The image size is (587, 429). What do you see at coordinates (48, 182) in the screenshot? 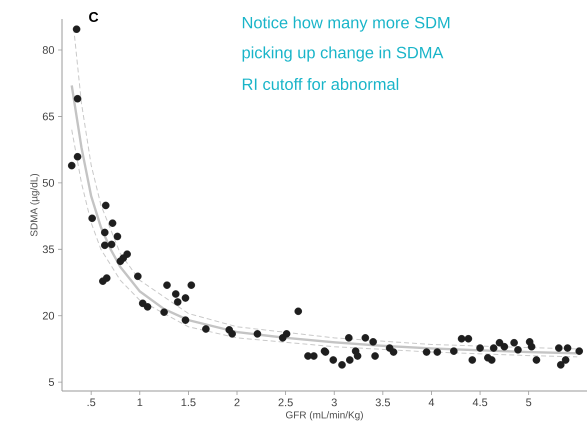
I see `y-tick-label: 50` at bounding box center [48, 182].